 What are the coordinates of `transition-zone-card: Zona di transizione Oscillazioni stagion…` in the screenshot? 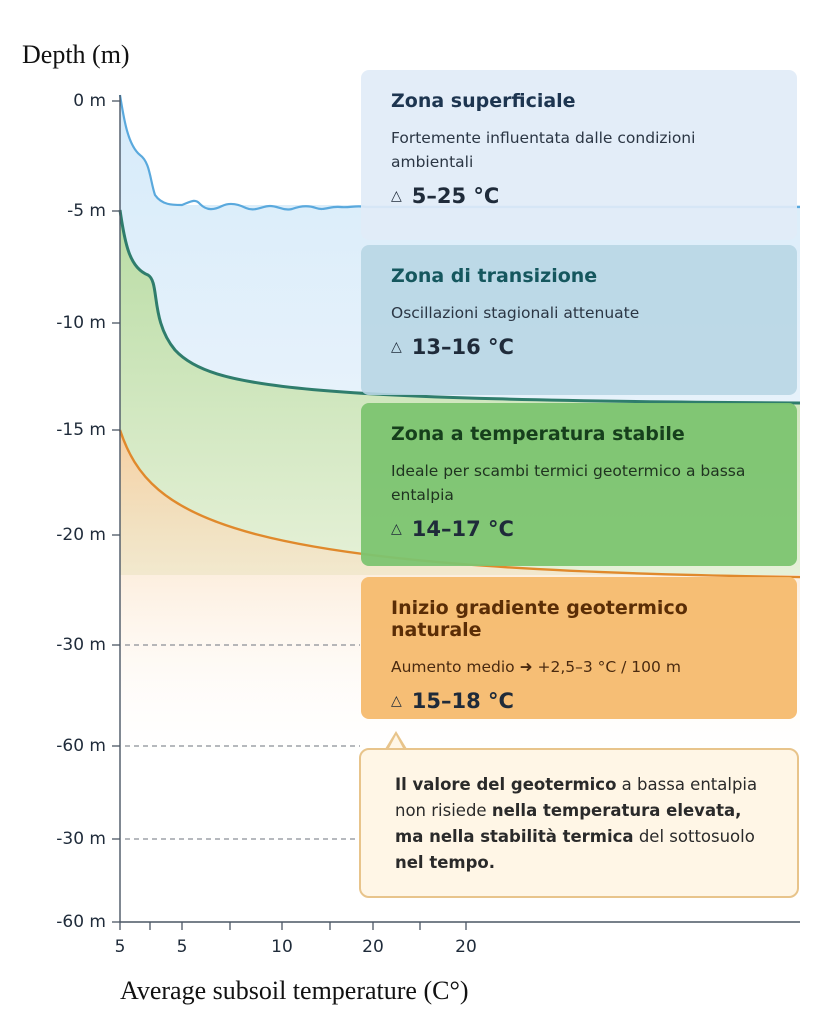 It's located at (579, 320).